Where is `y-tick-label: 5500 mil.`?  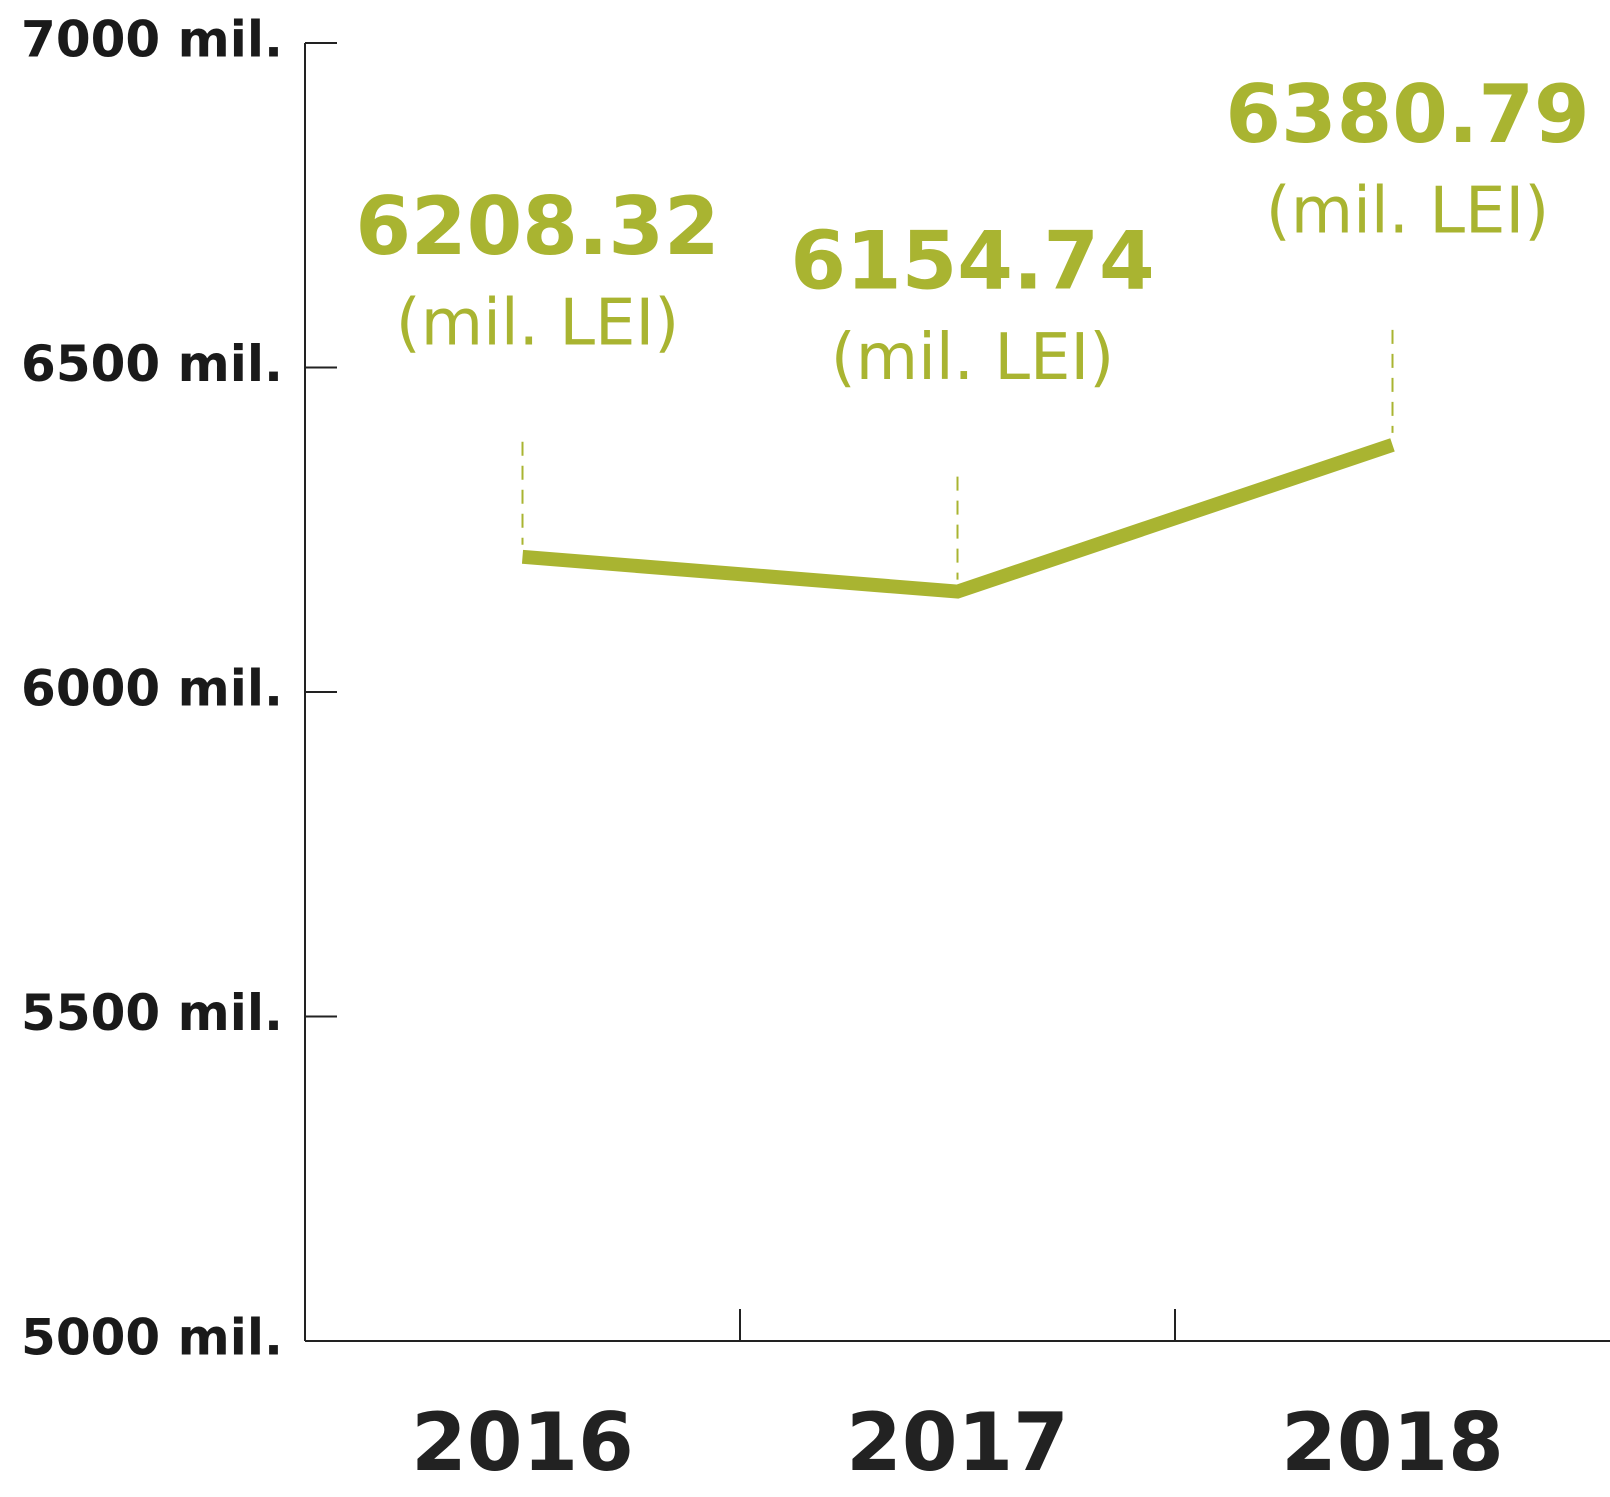 y-tick-label: 5500 mil. is located at coordinates (152, 1013).